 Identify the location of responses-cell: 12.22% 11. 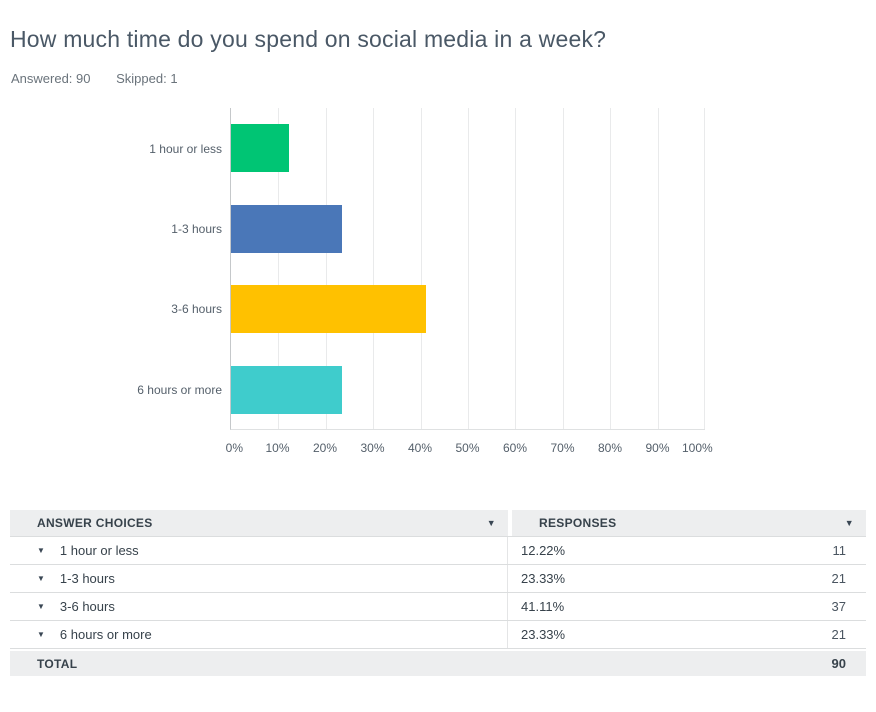
(687, 550).